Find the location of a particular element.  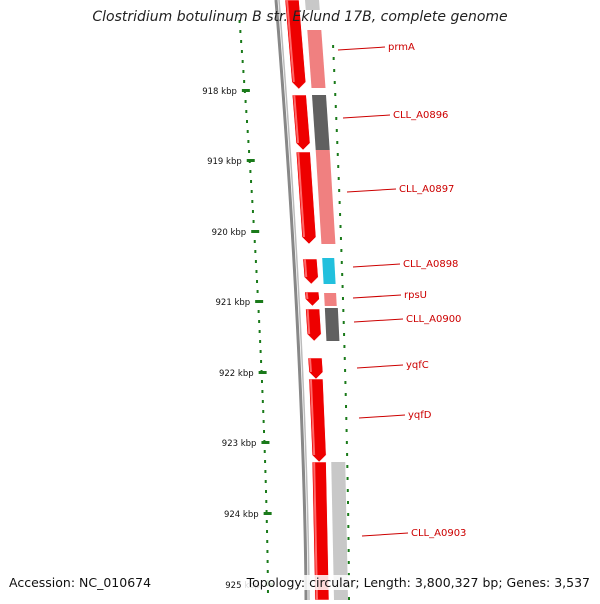

tick-label: 924 kbp is located at coordinates (241, 515).